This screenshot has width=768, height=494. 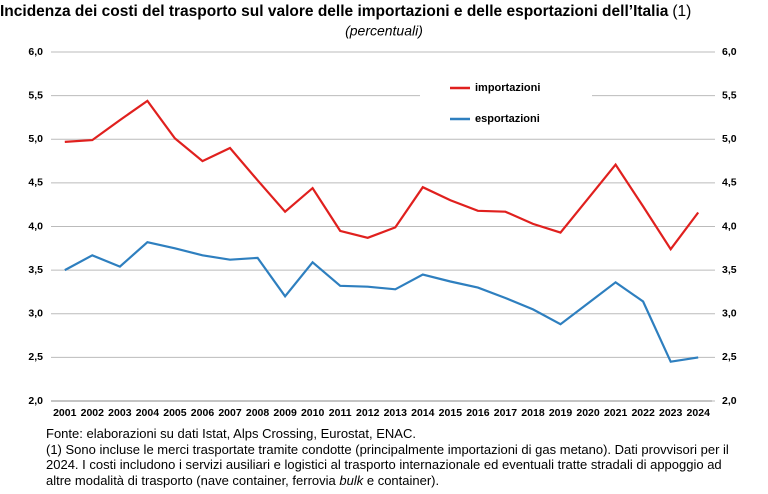 I want to click on legend-label: esportazioni, so click(x=507, y=119).